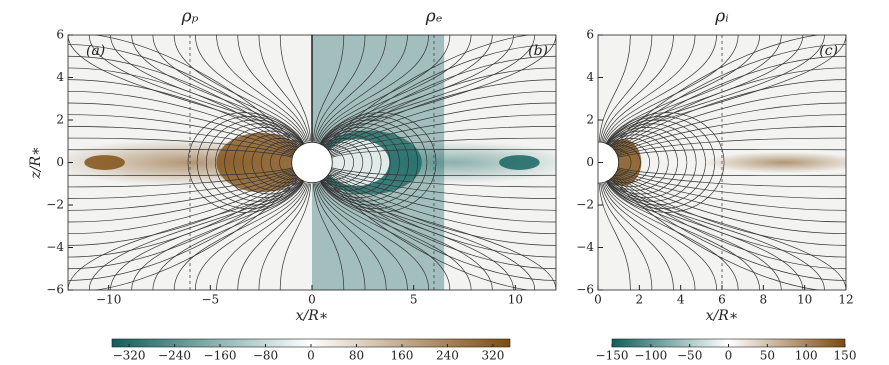  Describe the element at coordinates (447, 356) in the screenshot. I see `colorbar-tick-label: 240` at that location.